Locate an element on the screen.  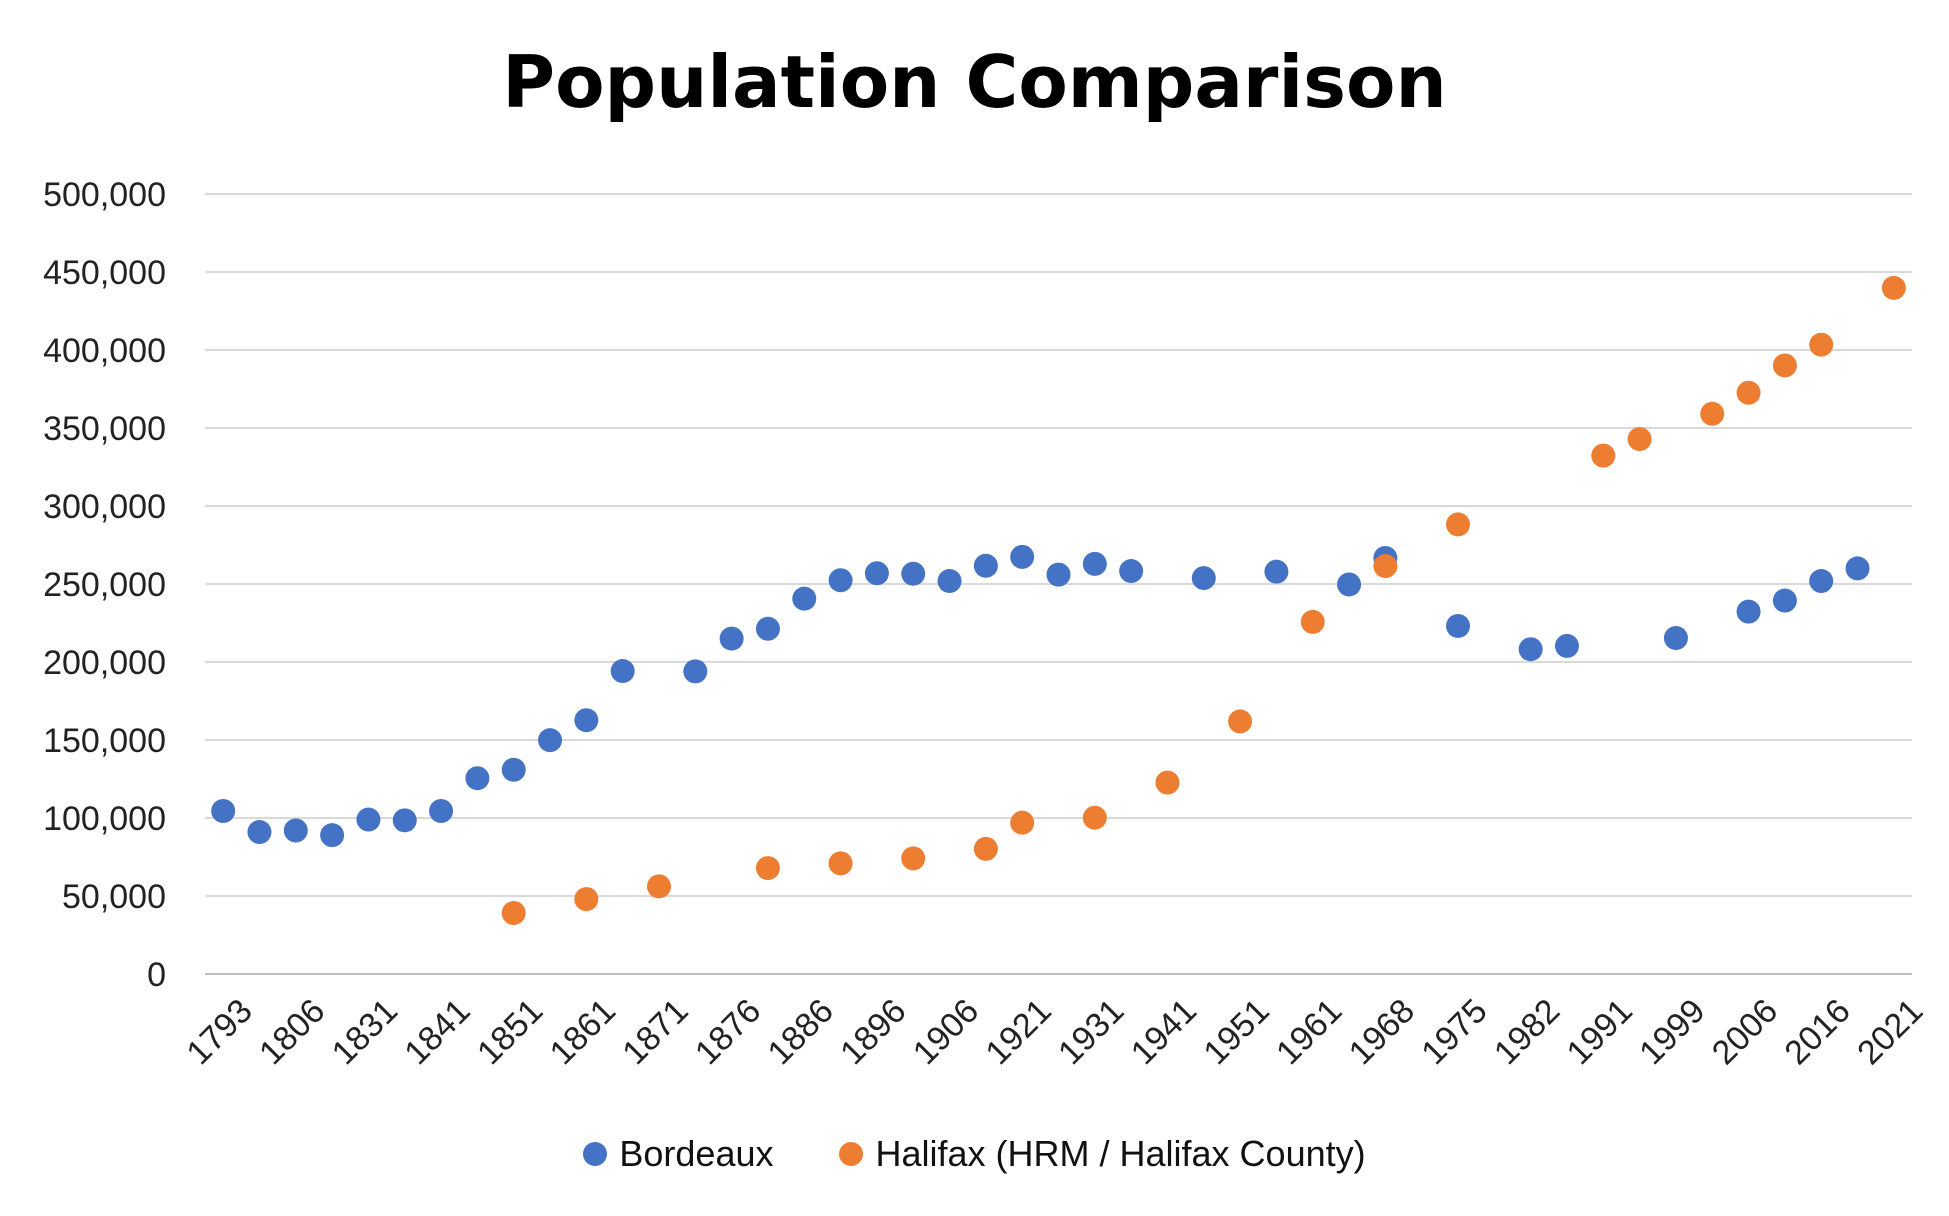
legend-label-bordeaux: Bordeaux is located at coordinates (696, 1153).